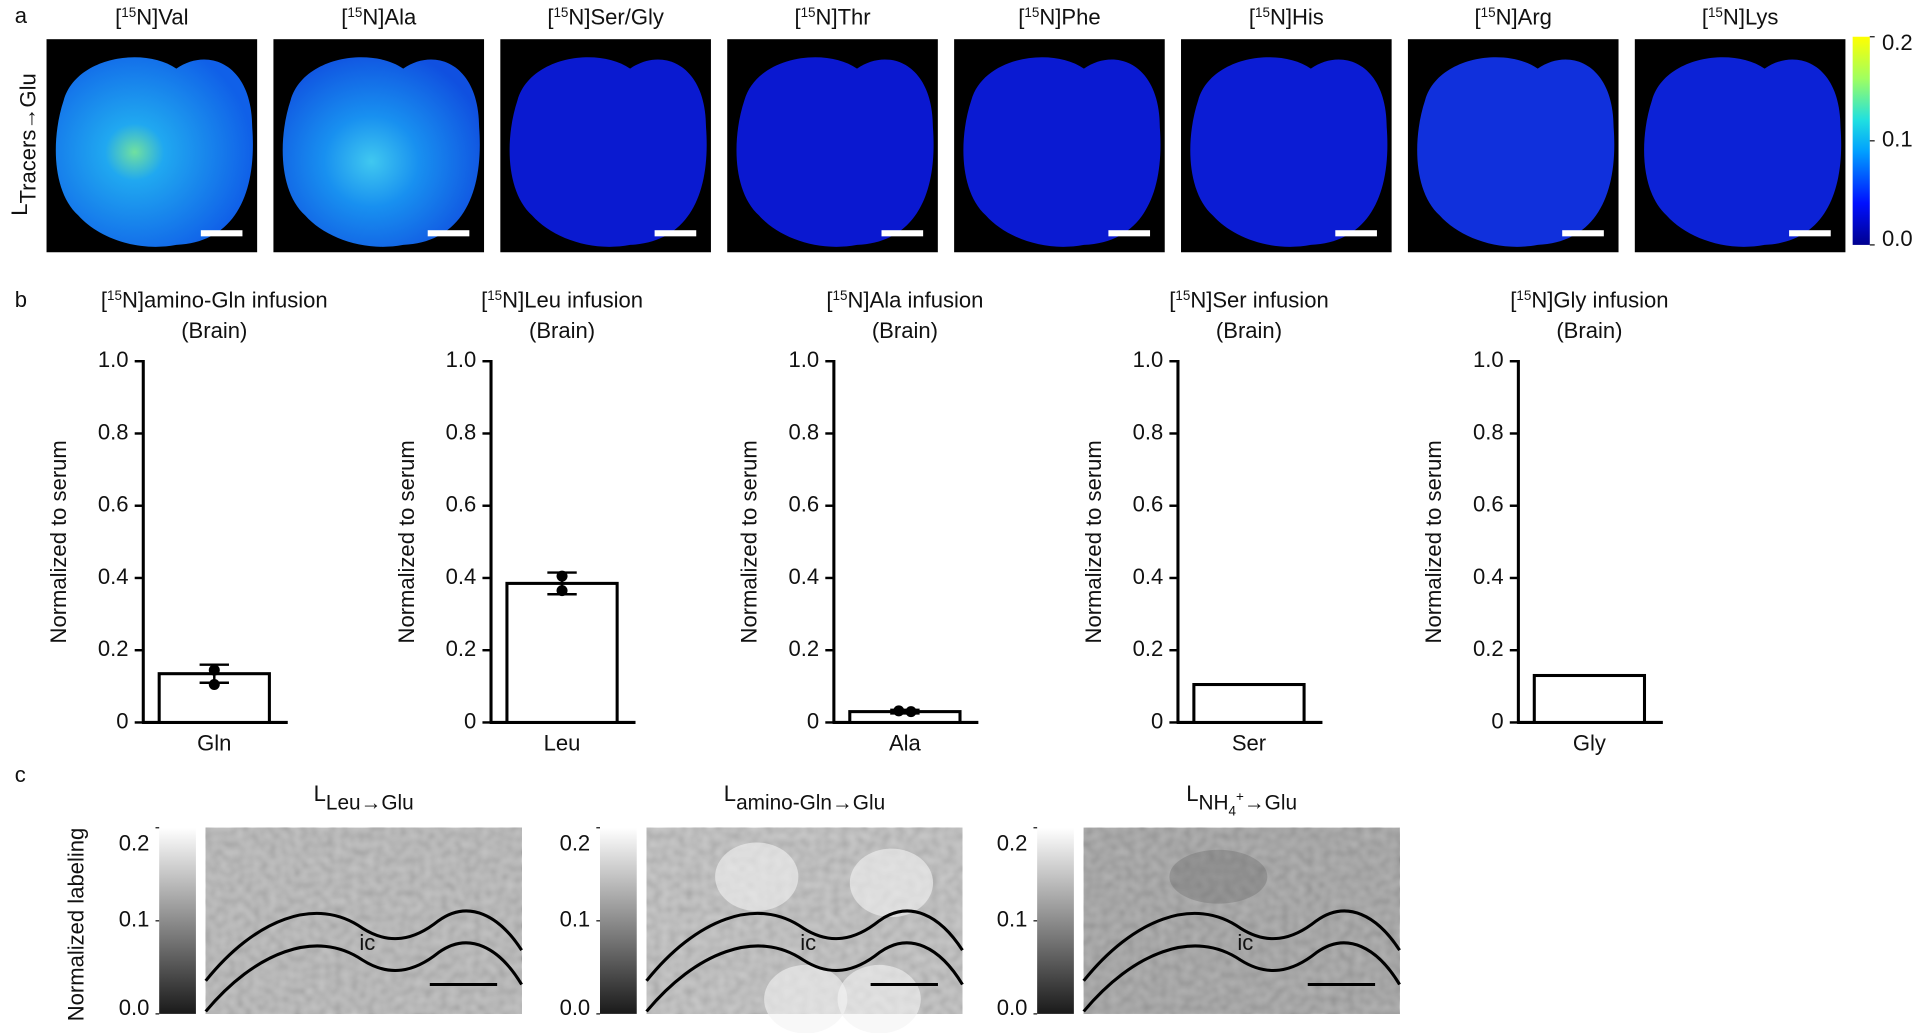 This screenshot has width=1920, height=1033. Describe the element at coordinates (19, 209) in the screenshot. I see `row-label-part: L` at that location.